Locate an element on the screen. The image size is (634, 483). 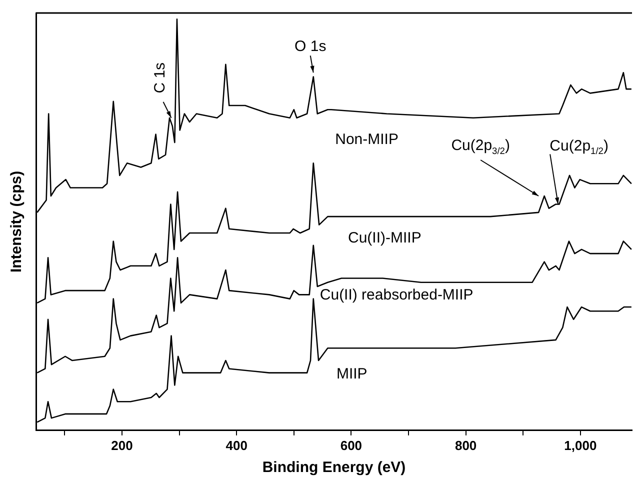
annotation: C 1s is located at coordinates (159, 78).